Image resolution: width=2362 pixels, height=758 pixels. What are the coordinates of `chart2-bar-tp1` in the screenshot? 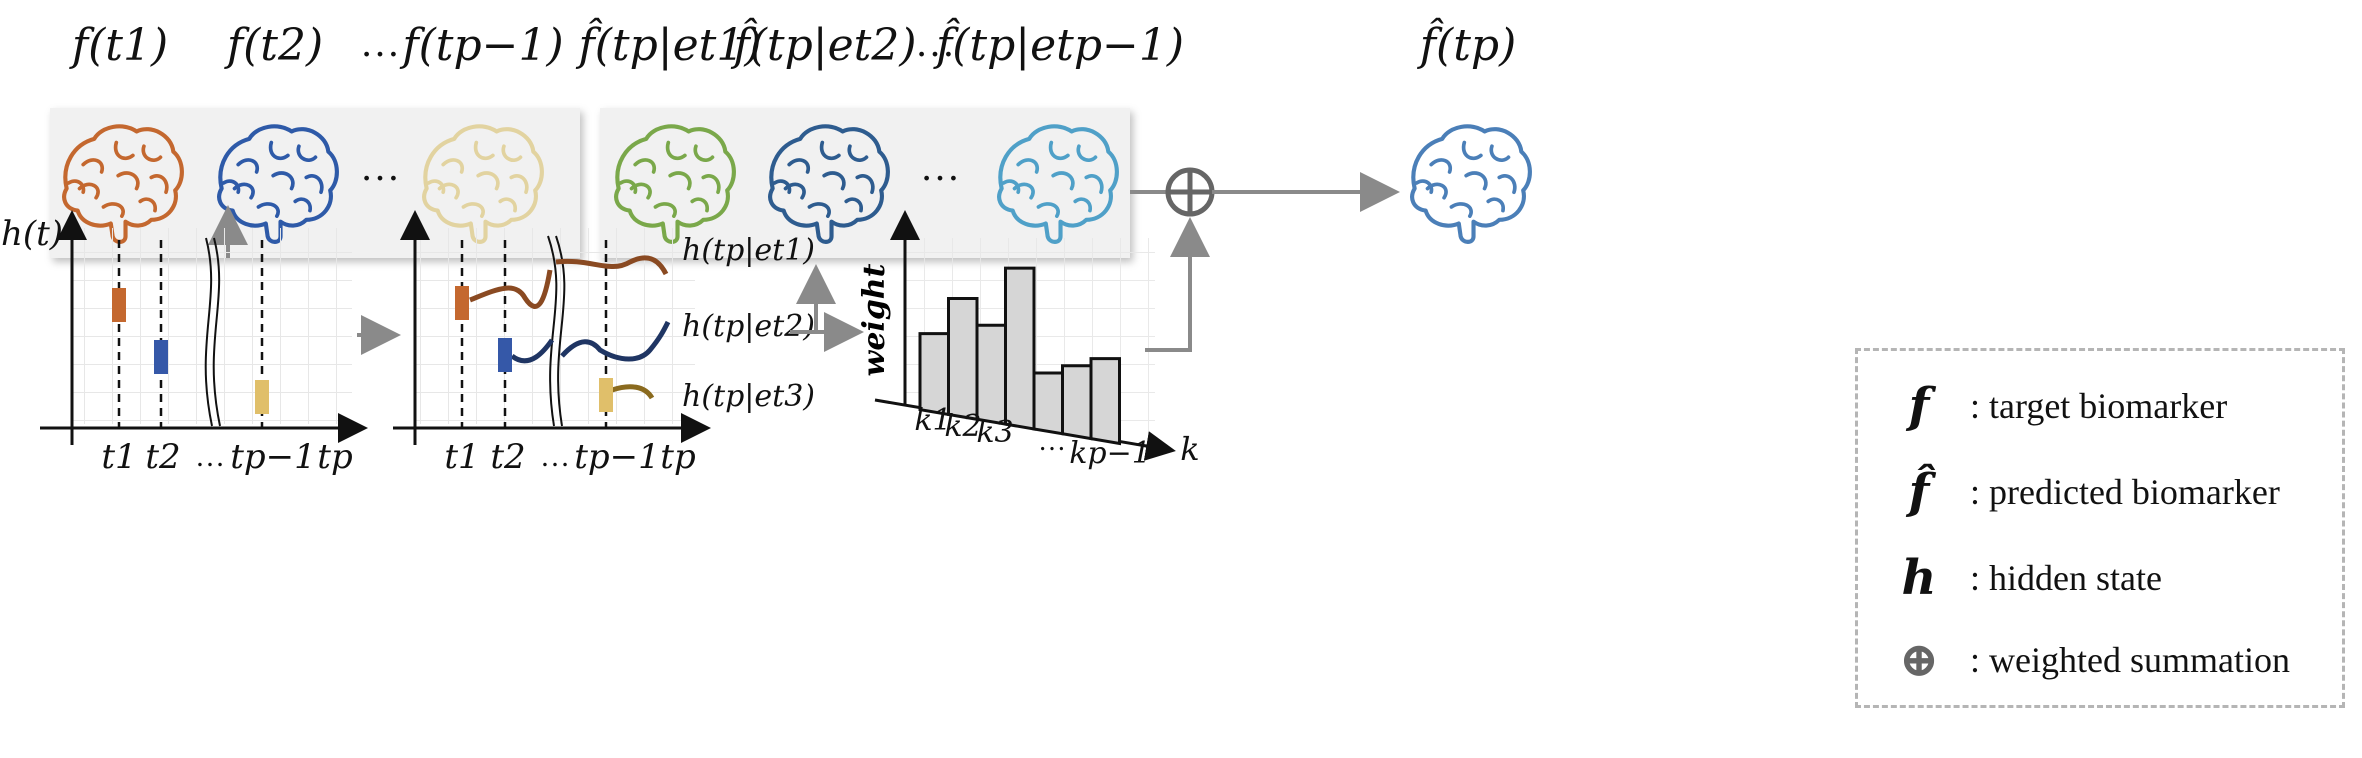 It's located at (606, 395).